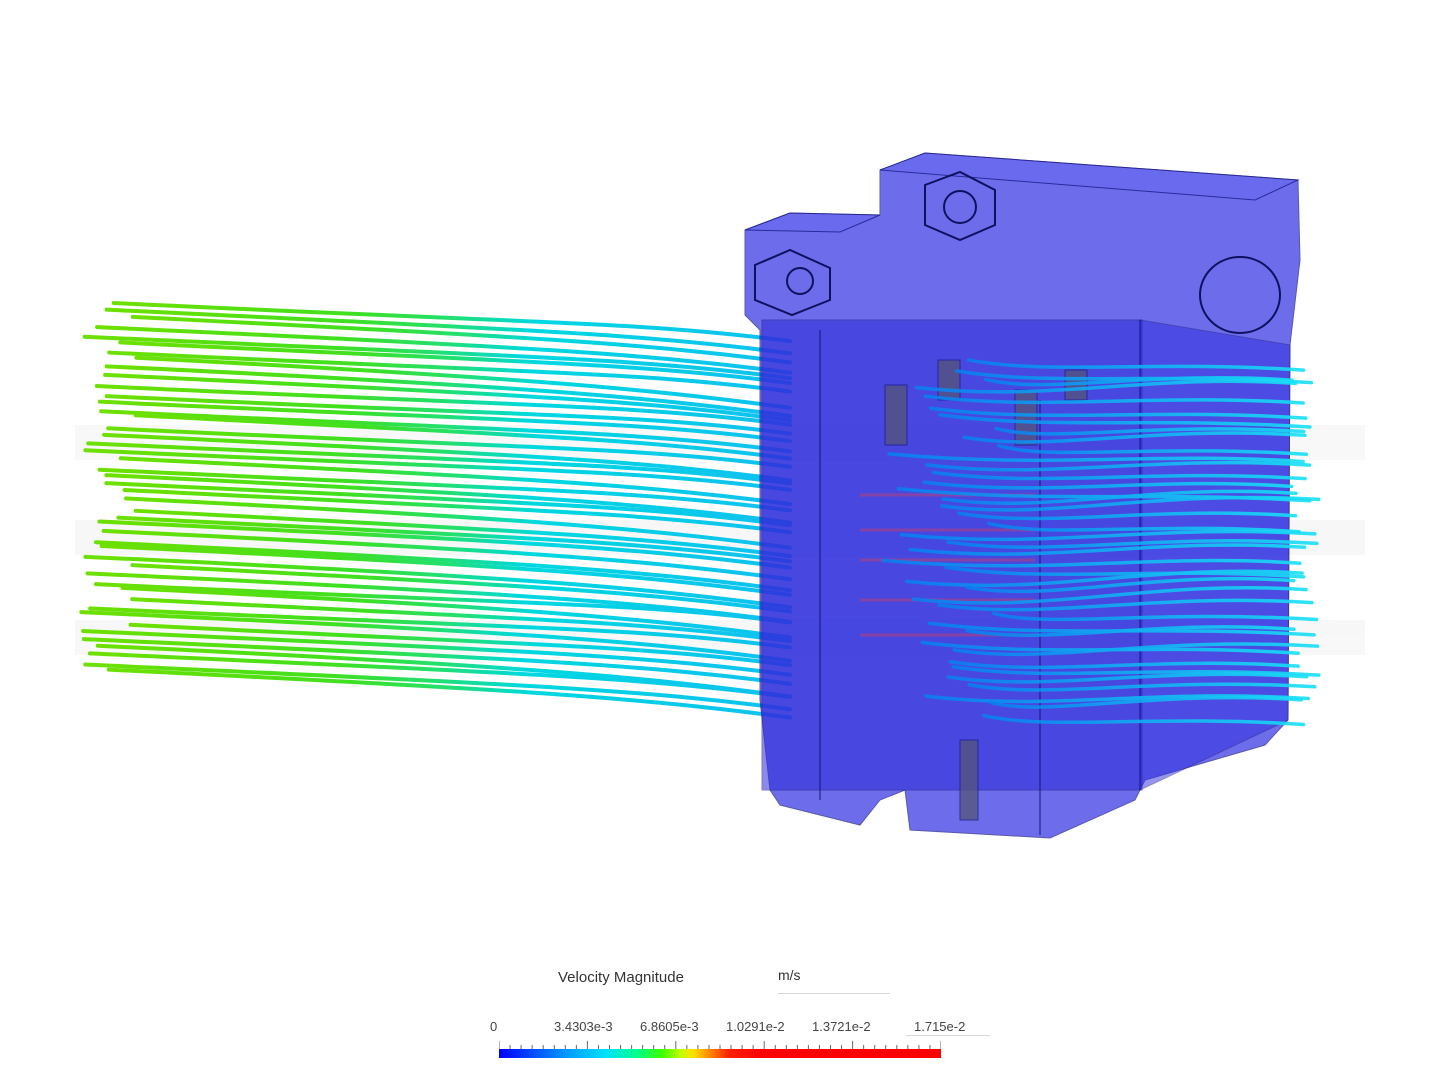  I want to click on legend-tick-label: 0, so click(494, 1026).